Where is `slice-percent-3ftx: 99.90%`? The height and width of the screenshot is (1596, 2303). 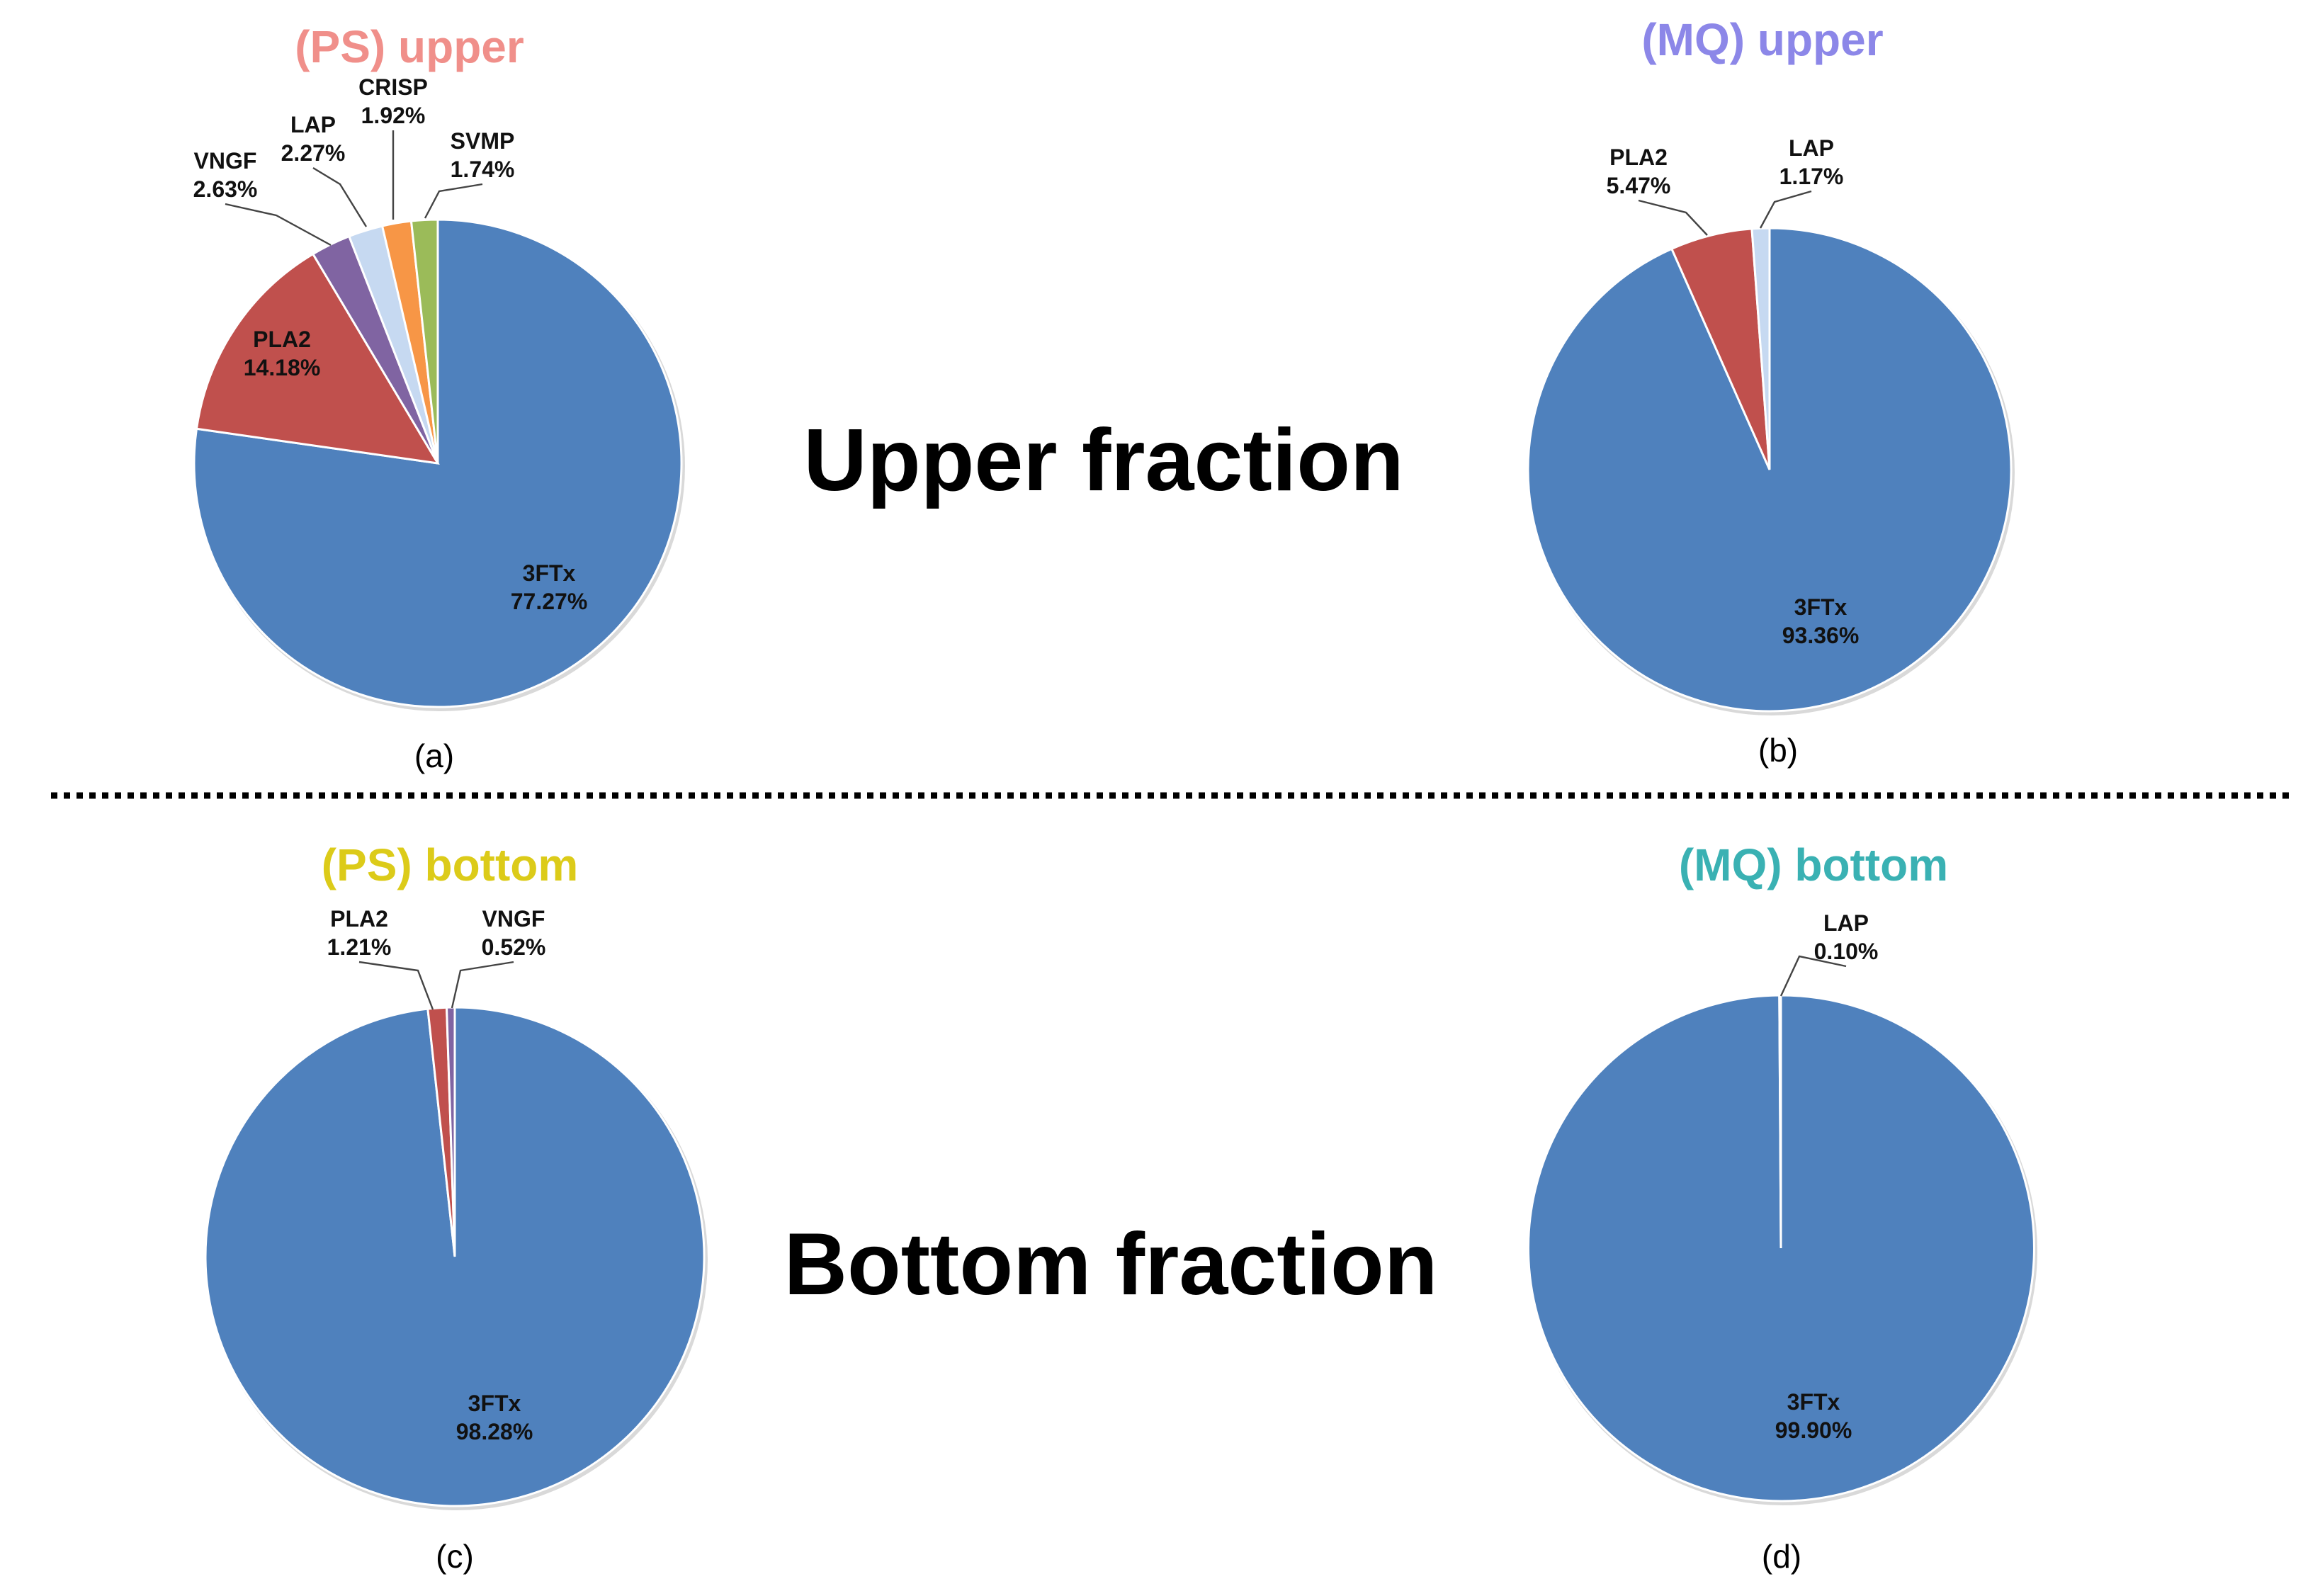 slice-percent-3ftx: 99.90% is located at coordinates (1814, 1430).